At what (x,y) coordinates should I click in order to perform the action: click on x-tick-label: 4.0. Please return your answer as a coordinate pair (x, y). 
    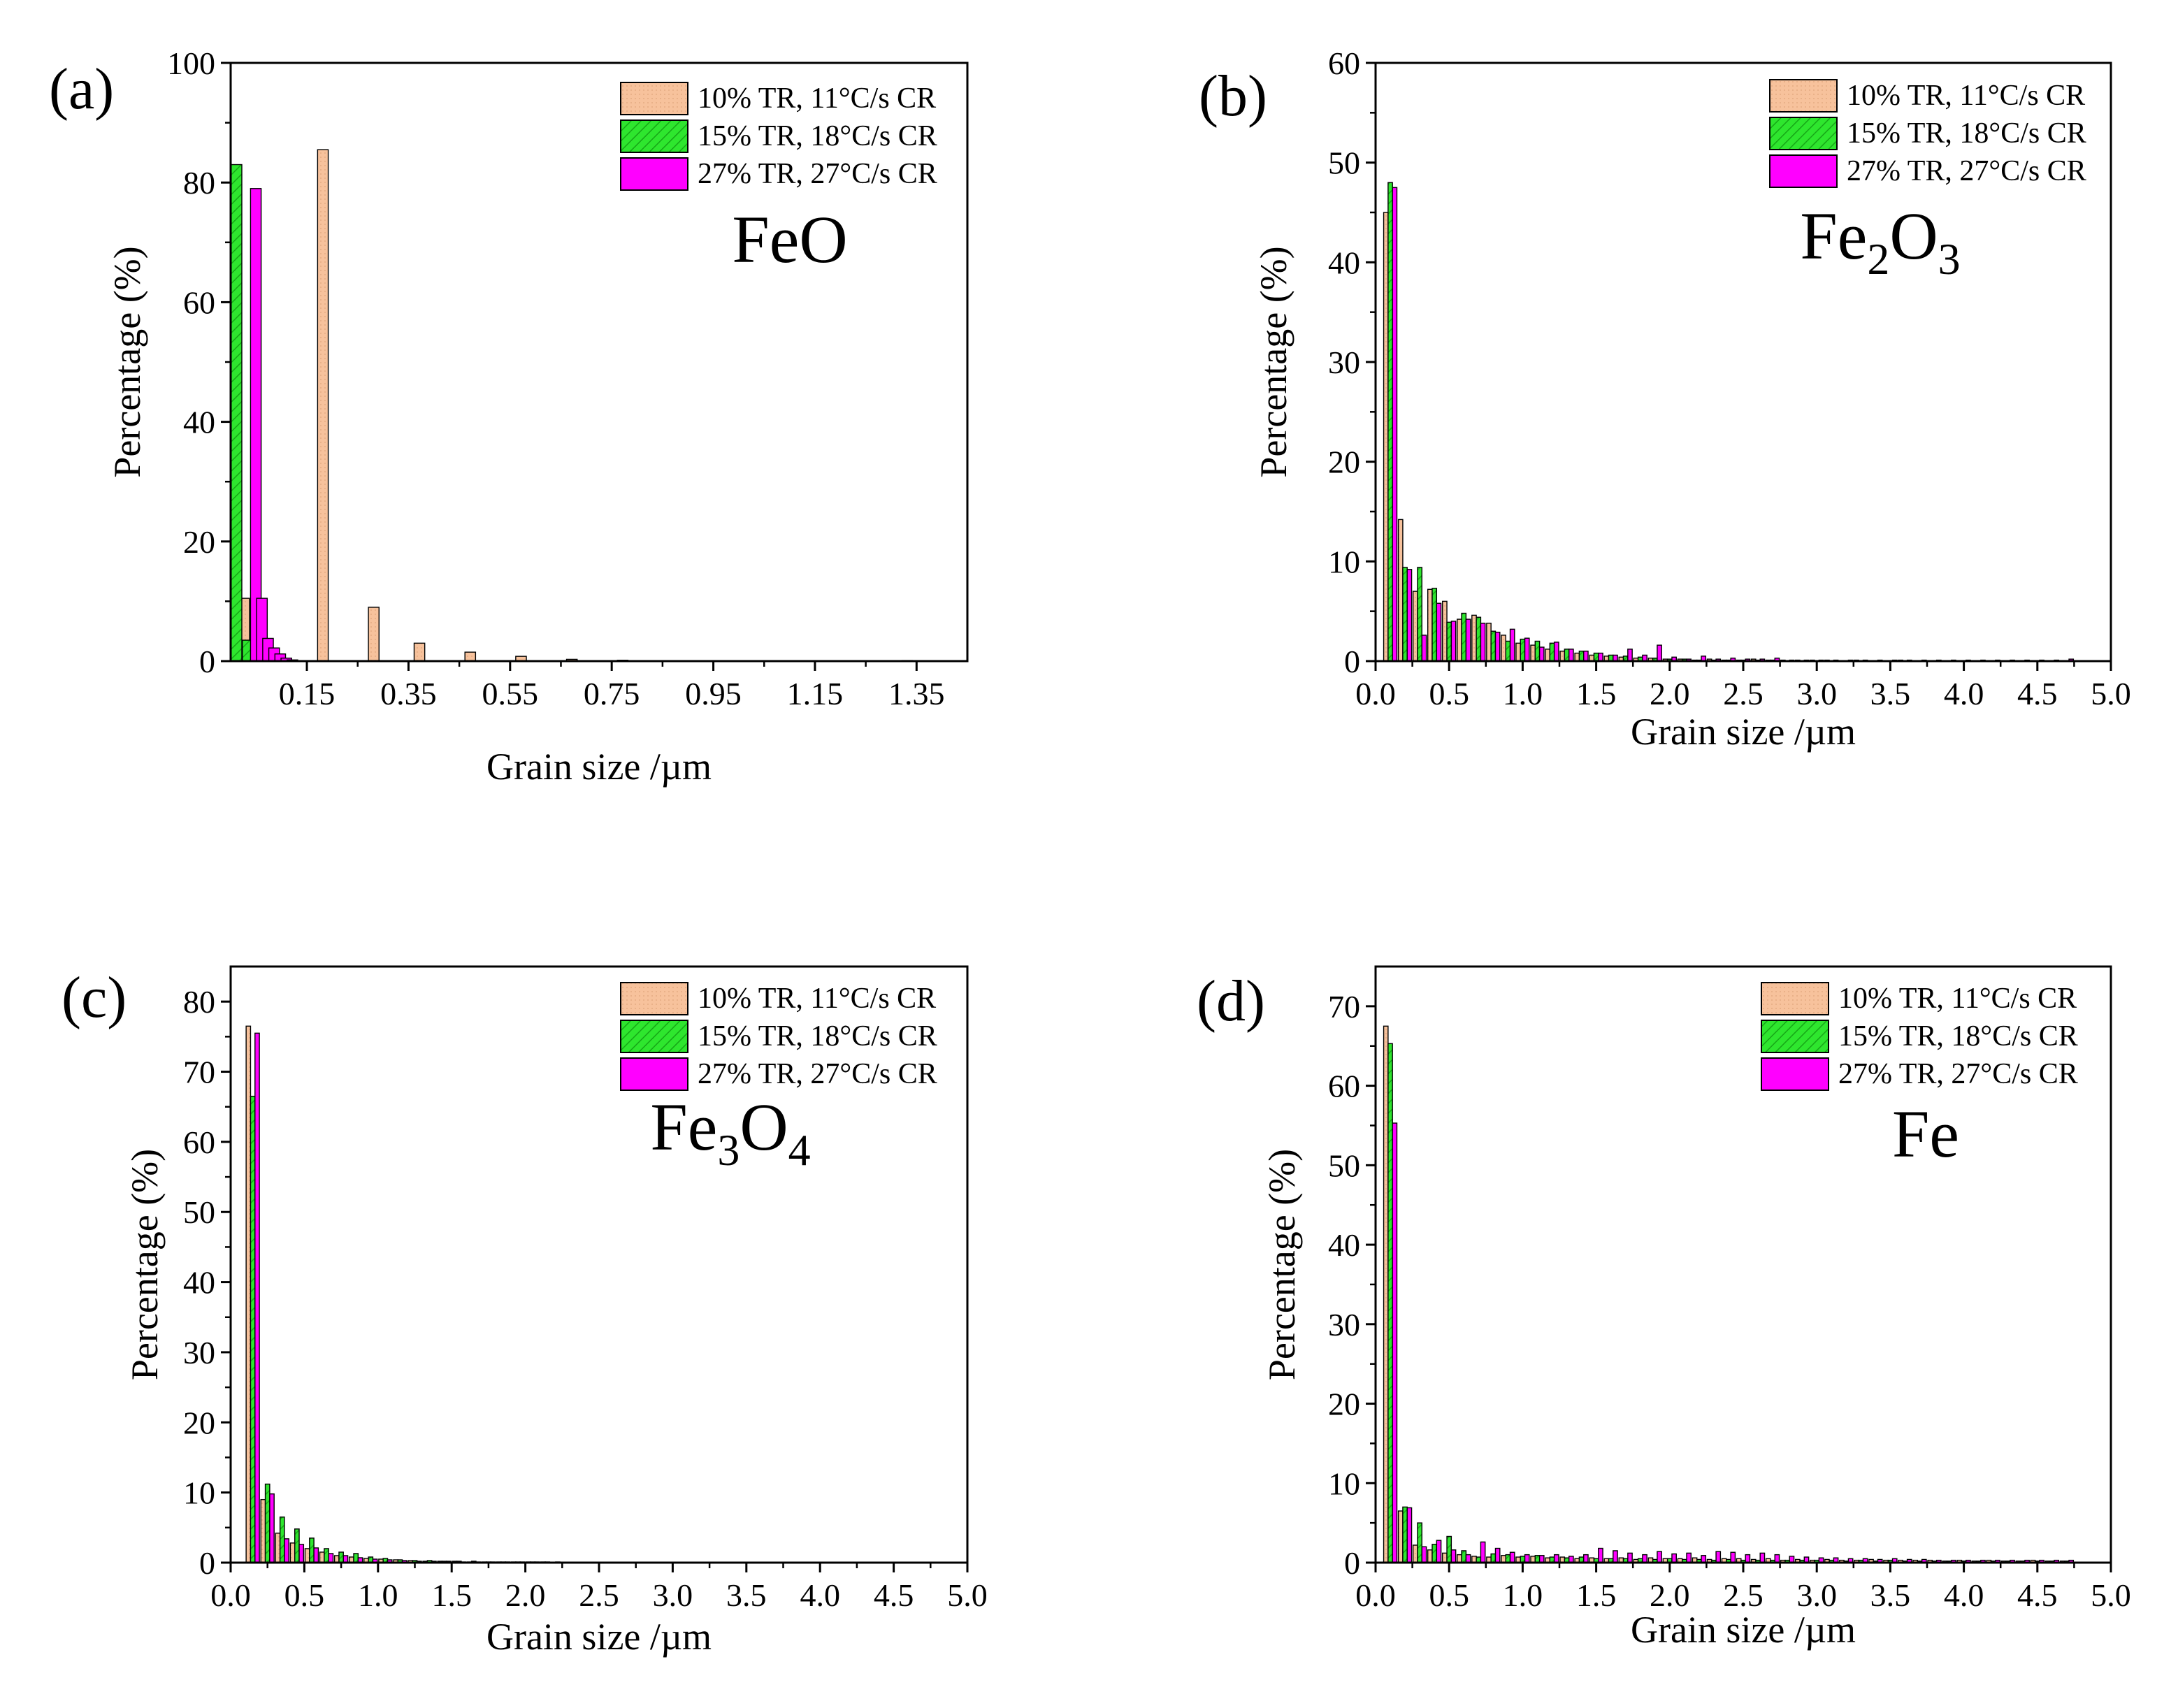
    Looking at the image, I should click on (820, 1595).